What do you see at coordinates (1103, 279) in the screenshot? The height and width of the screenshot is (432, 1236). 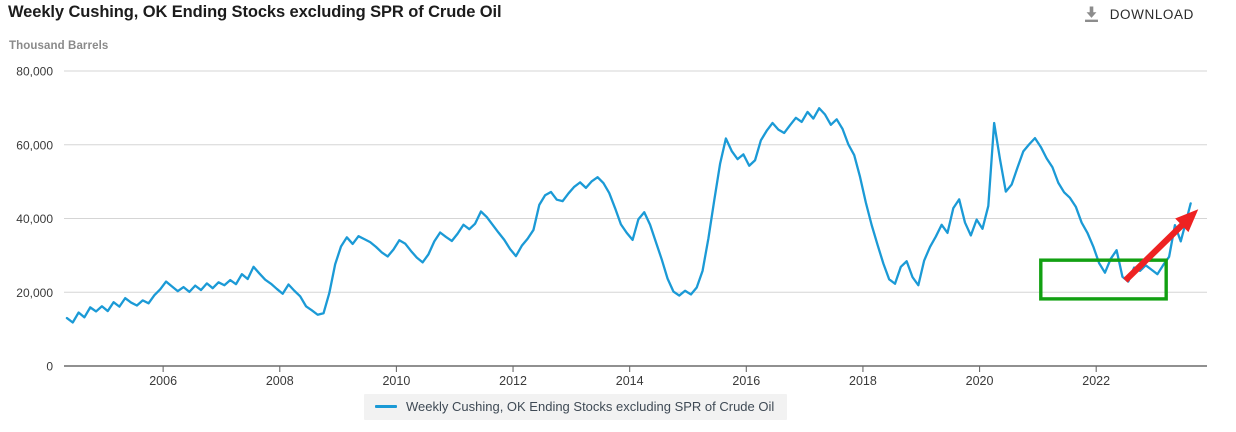 I see `highlight-rectangle` at bounding box center [1103, 279].